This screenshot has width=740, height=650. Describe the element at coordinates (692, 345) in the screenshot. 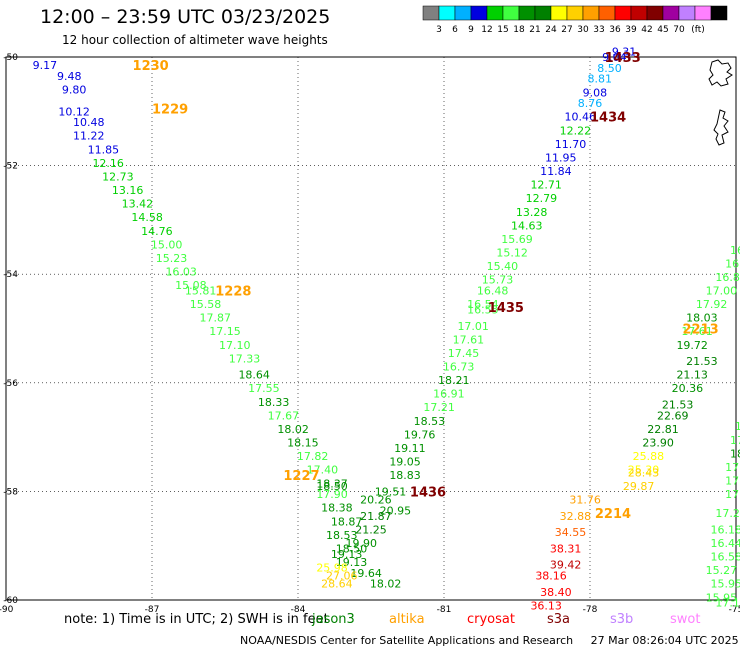

I see `swh-data-label: 19.72` at that location.